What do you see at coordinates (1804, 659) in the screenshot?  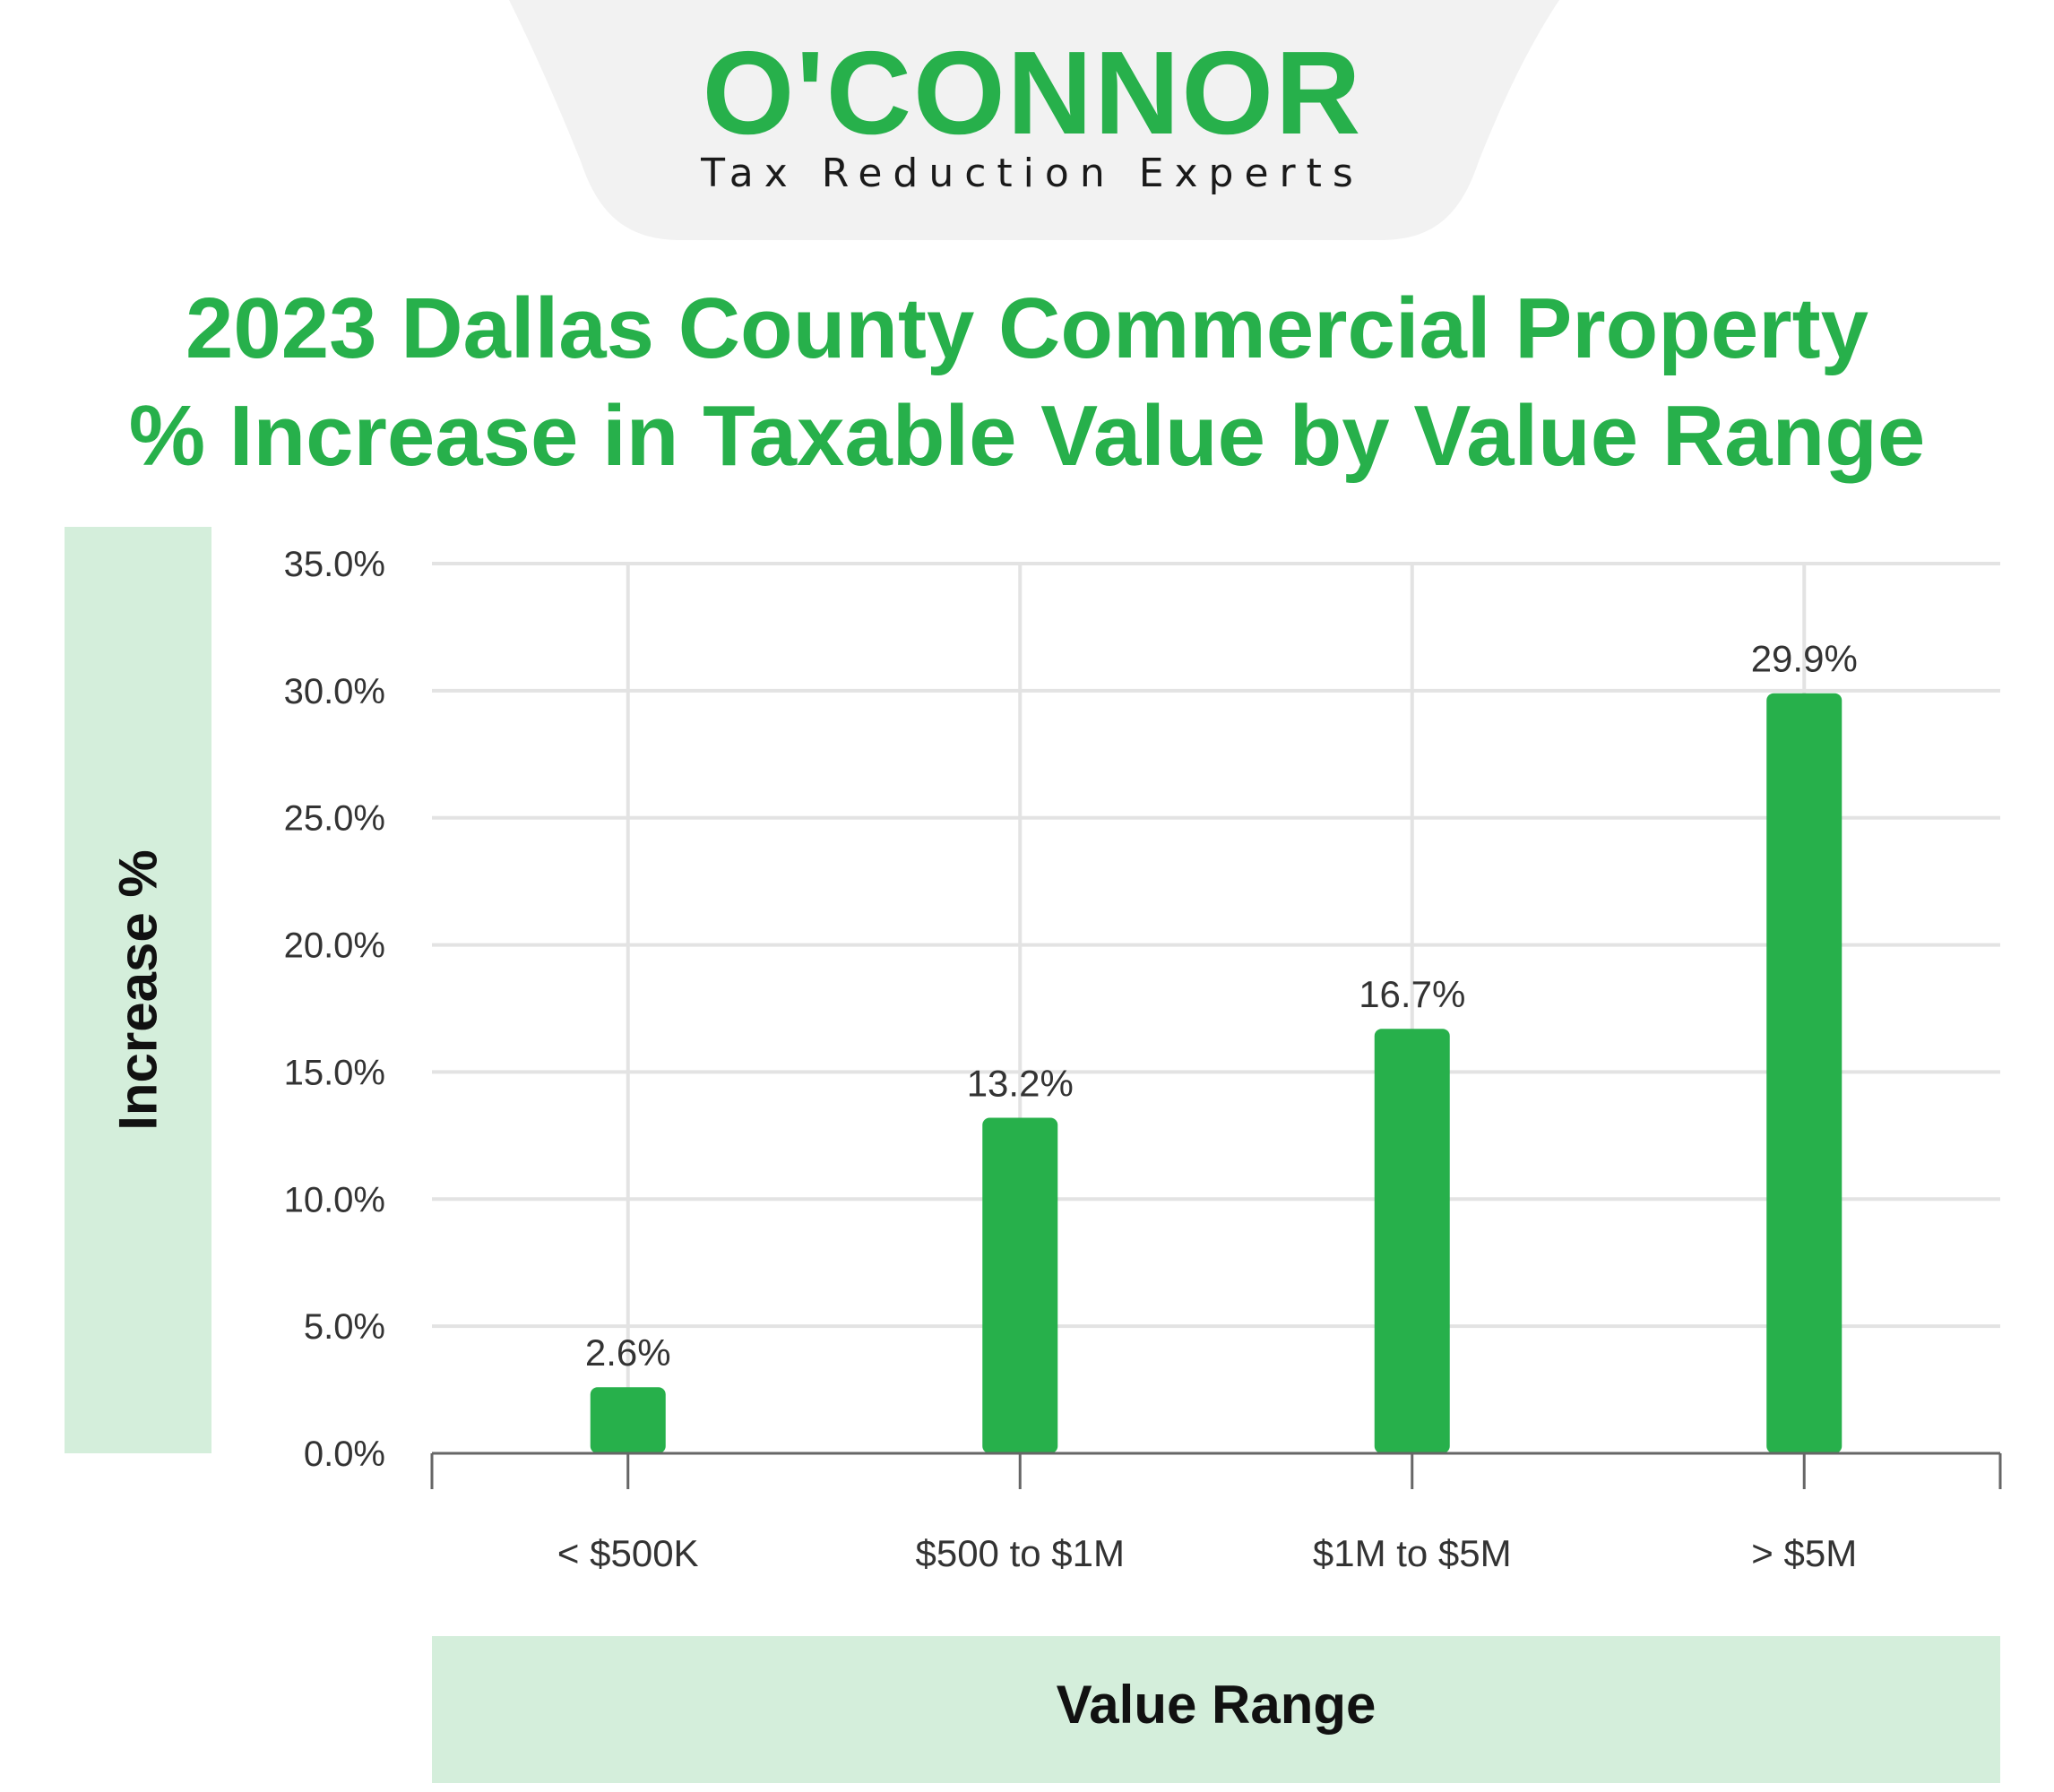 I see `bar-value-label: 29.9%` at bounding box center [1804, 659].